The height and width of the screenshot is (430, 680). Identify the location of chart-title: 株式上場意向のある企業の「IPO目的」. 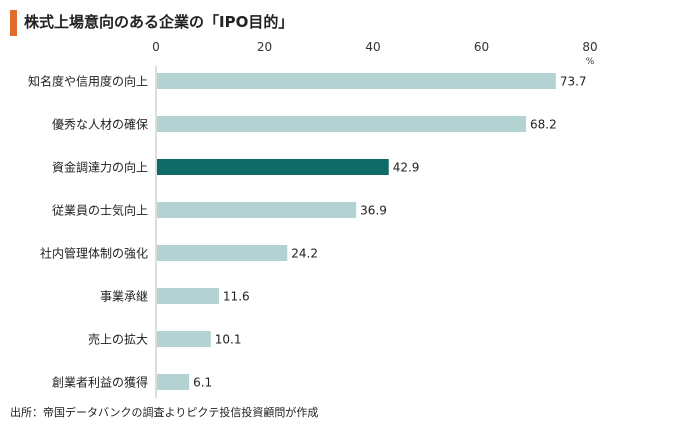
(159, 22).